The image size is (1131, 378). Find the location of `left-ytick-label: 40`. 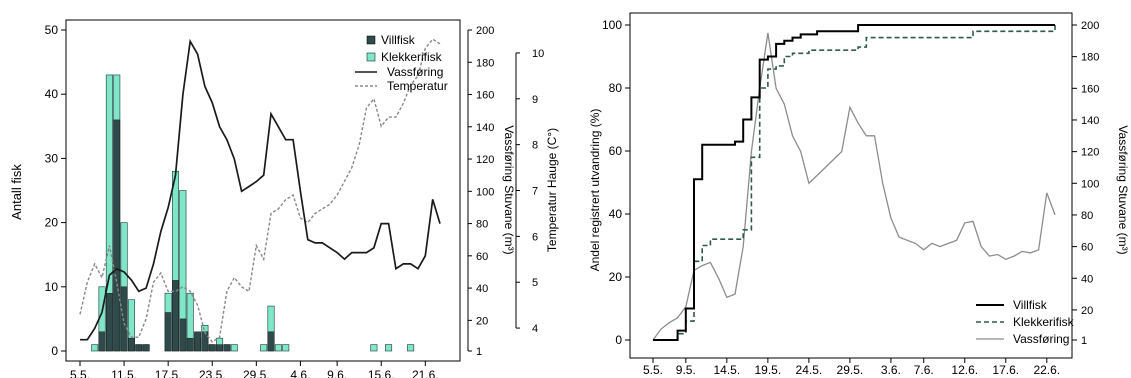

left-ytick-label: 40 is located at coordinates (52, 94).